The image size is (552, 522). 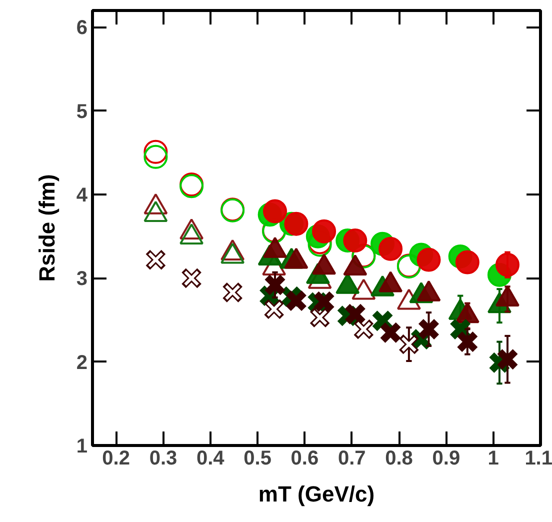 I want to click on x-tick-label: 0.7, so click(x=352, y=459).